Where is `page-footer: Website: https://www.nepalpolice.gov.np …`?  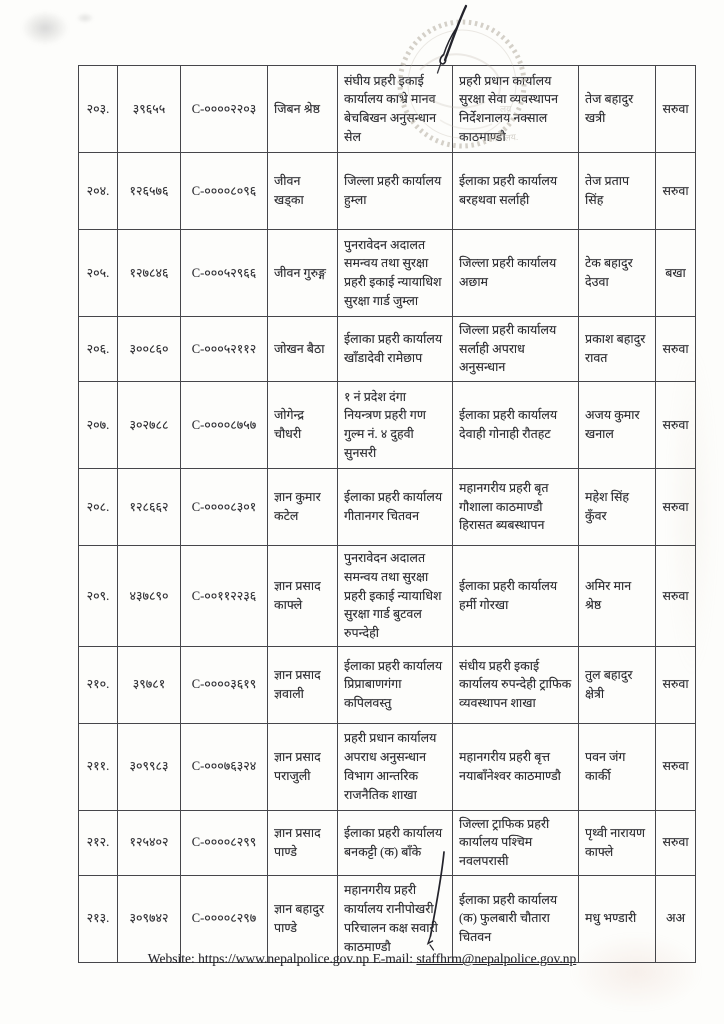
page-footer: Website: https://www.nepalpolice.gov.np … is located at coordinates (362, 959).